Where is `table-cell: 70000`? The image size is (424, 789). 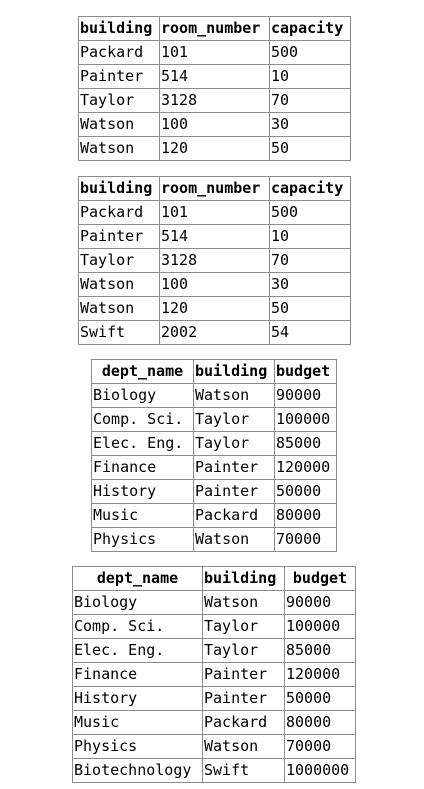
table-cell: 70000 is located at coordinates (320, 746).